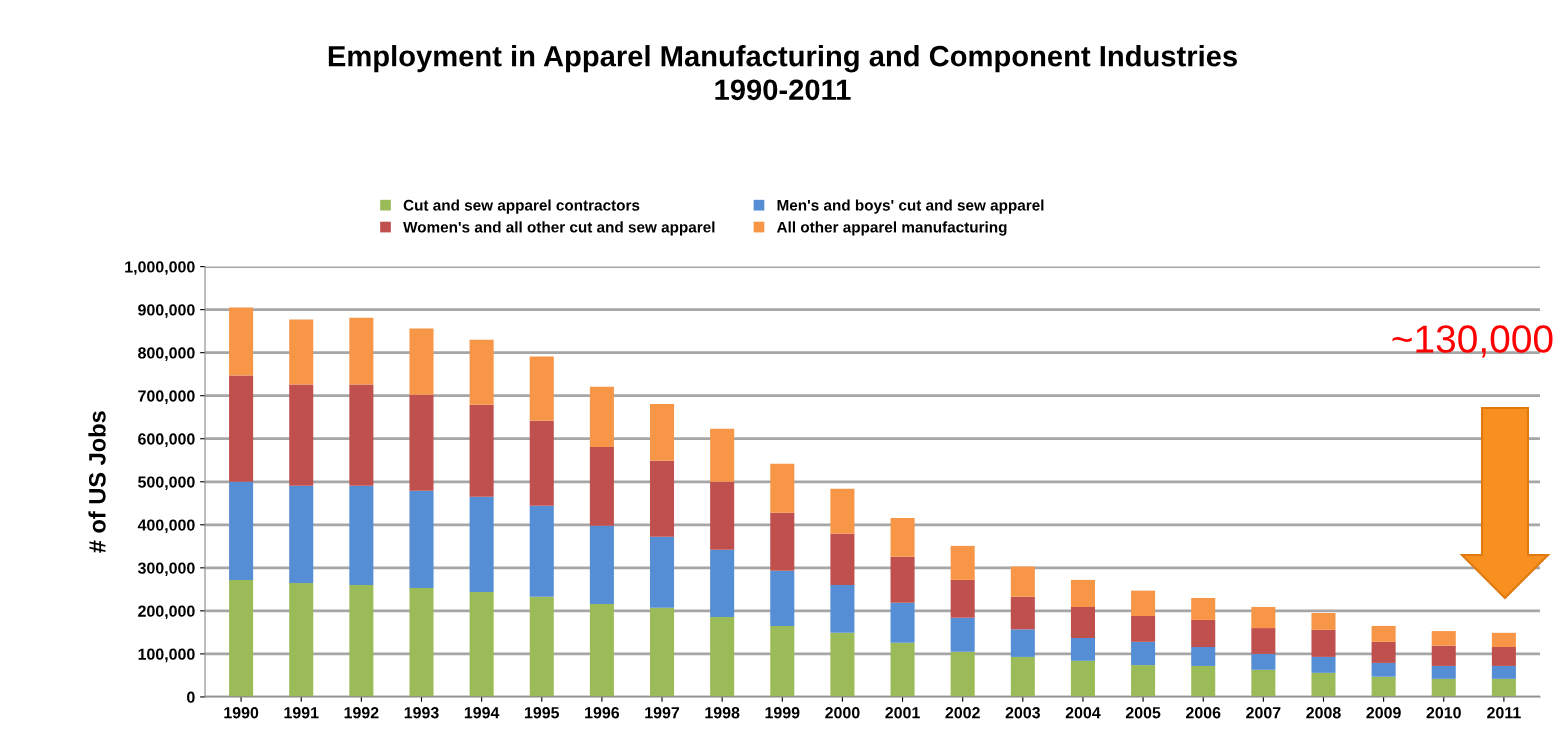 Image resolution: width=1565 pixels, height=751 pixels. Describe the element at coordinates (1383, 713) in the screenshot. I see `x-tick-label: 2009` at that location.